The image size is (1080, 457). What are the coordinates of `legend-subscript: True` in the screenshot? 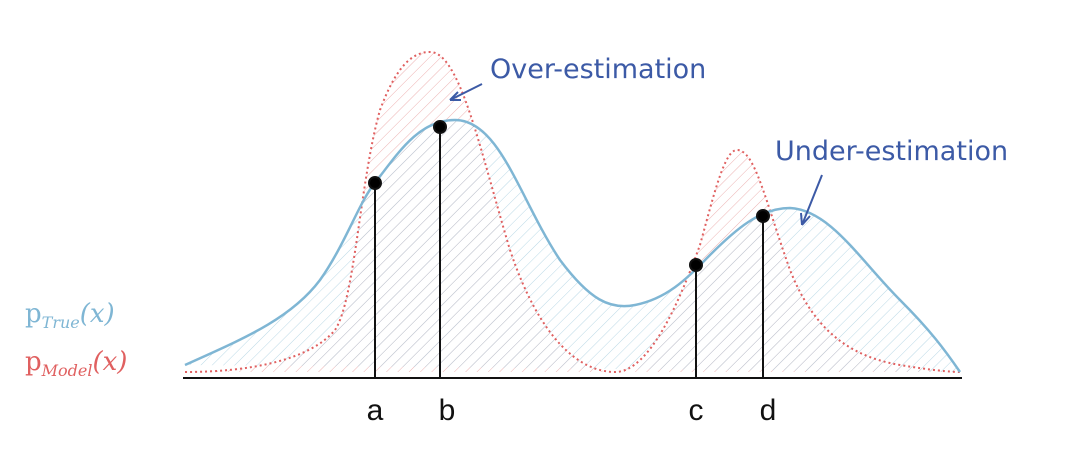 It's located at (61, 322).